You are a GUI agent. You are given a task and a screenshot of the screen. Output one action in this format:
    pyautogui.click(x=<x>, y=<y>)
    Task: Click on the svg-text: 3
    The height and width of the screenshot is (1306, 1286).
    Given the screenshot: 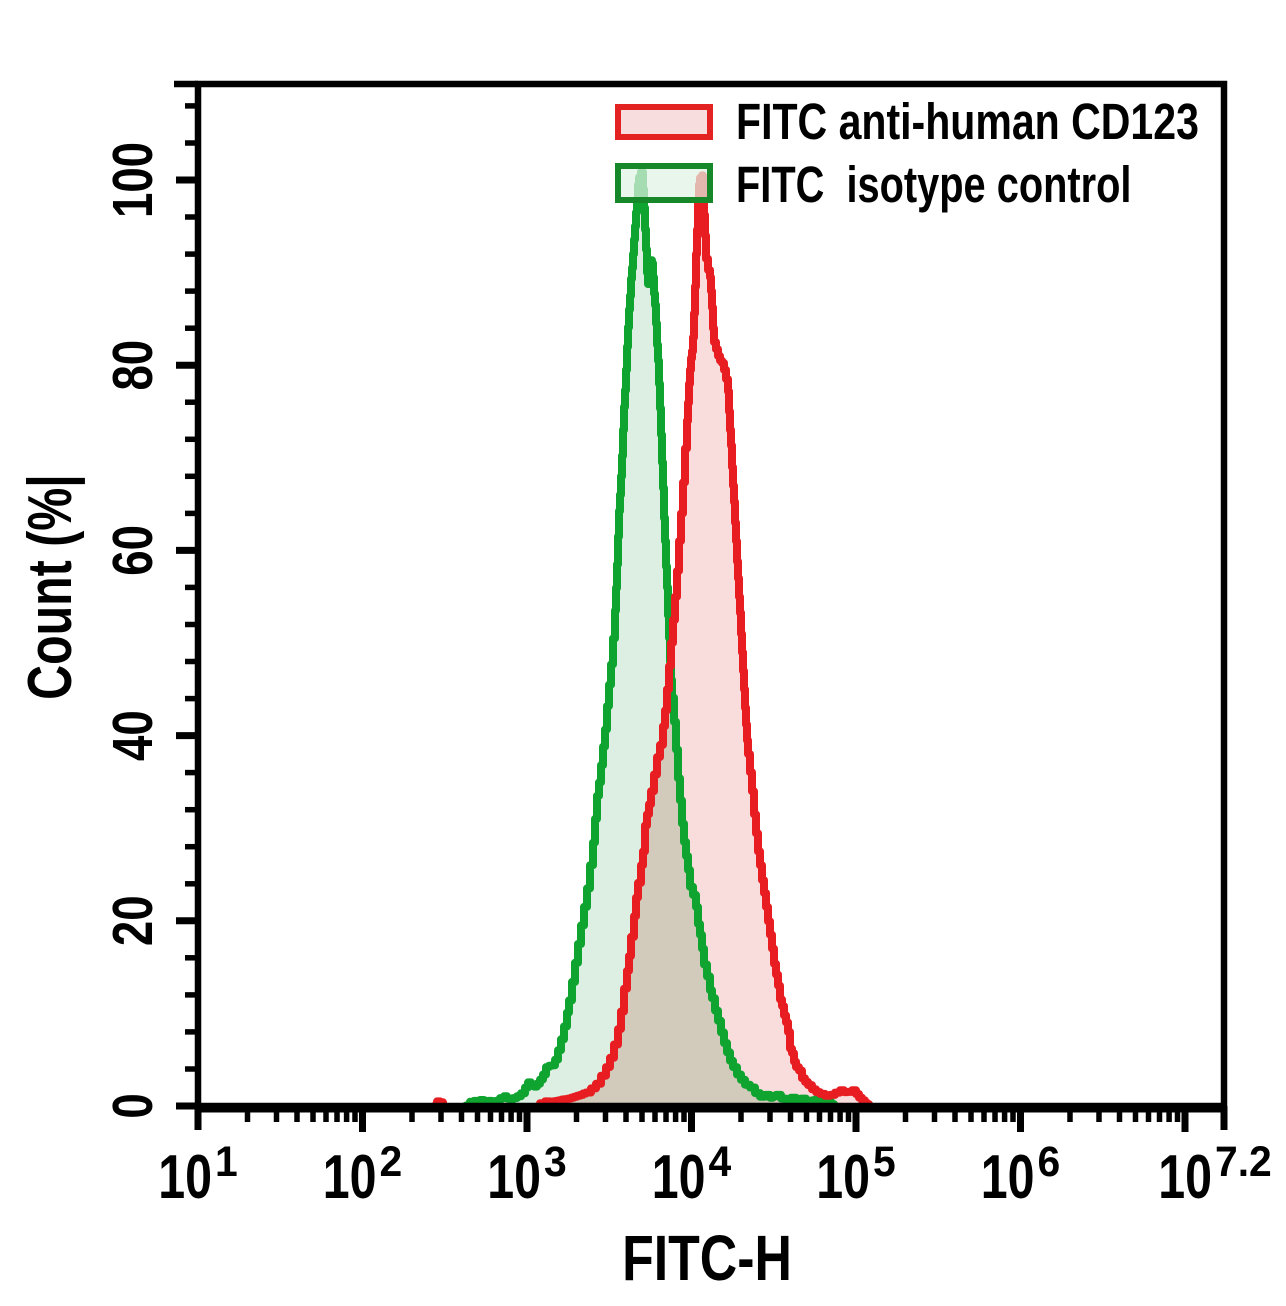 What is the action you would take?
    pyautogui.click(x=555, y=1161)
    